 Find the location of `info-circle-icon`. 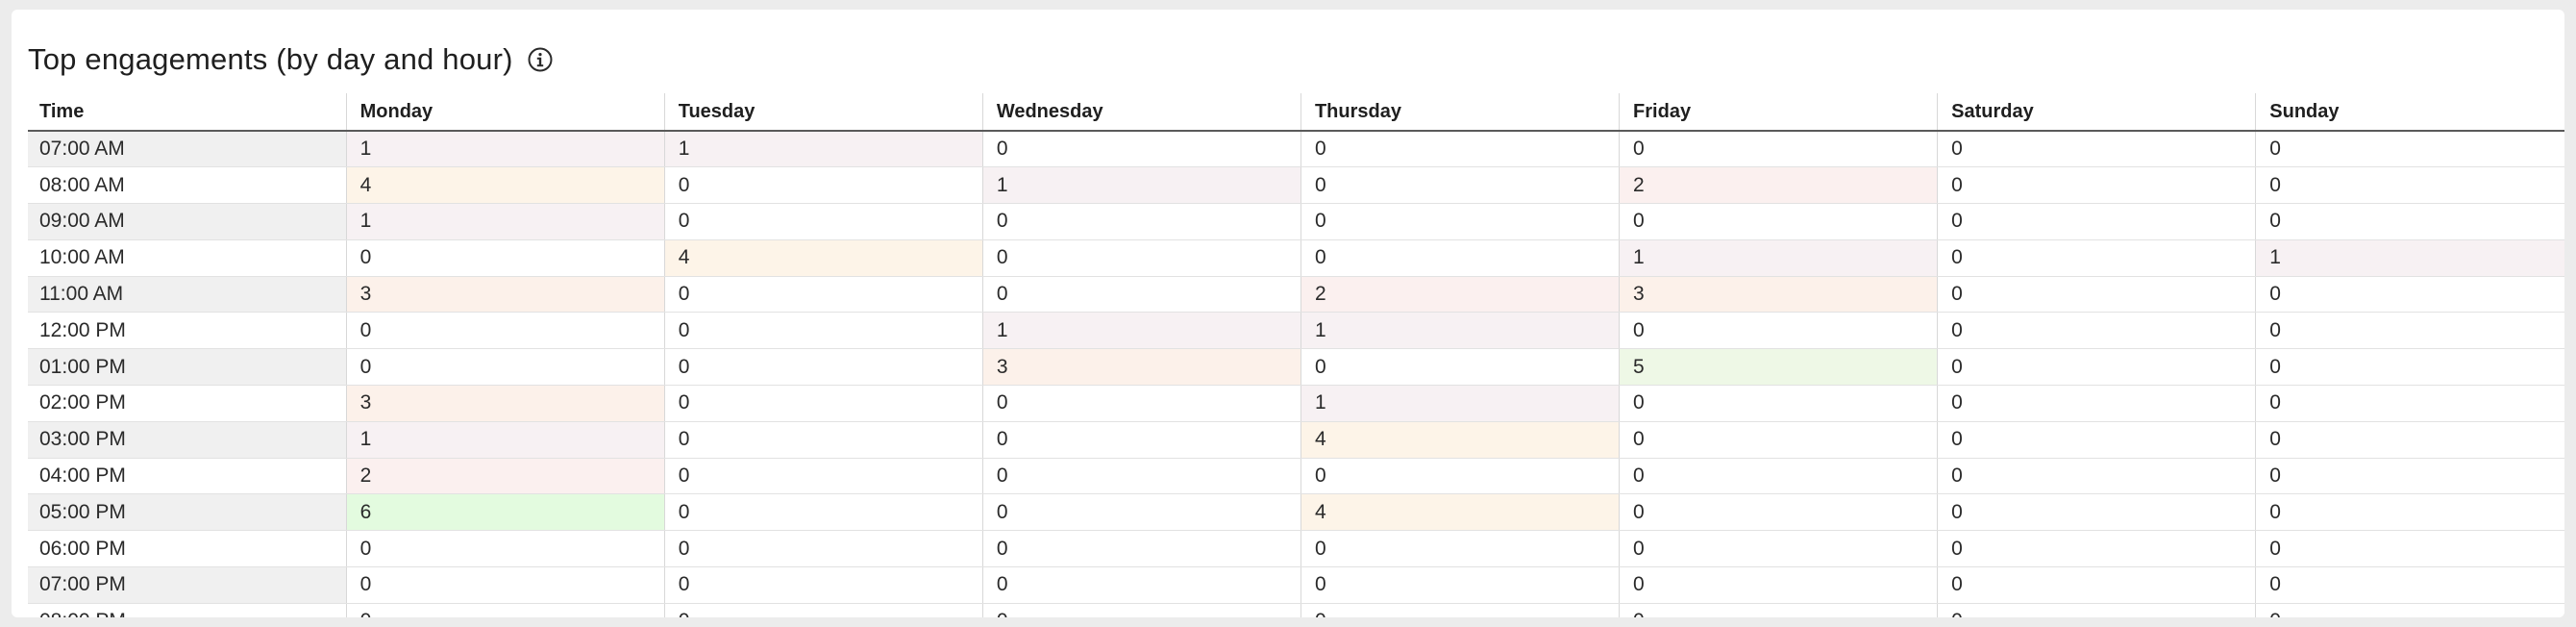

info-circle-icon is located at coordinates (540, 59).